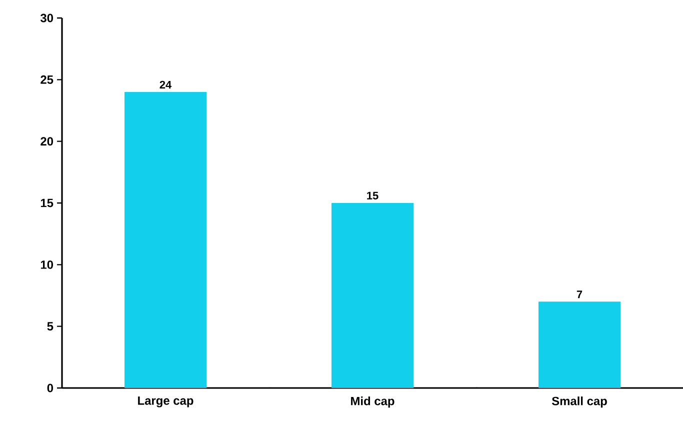 The width and height of the screenshot is (683, 423). I want to click on data-label: 7, so click(579, 294).